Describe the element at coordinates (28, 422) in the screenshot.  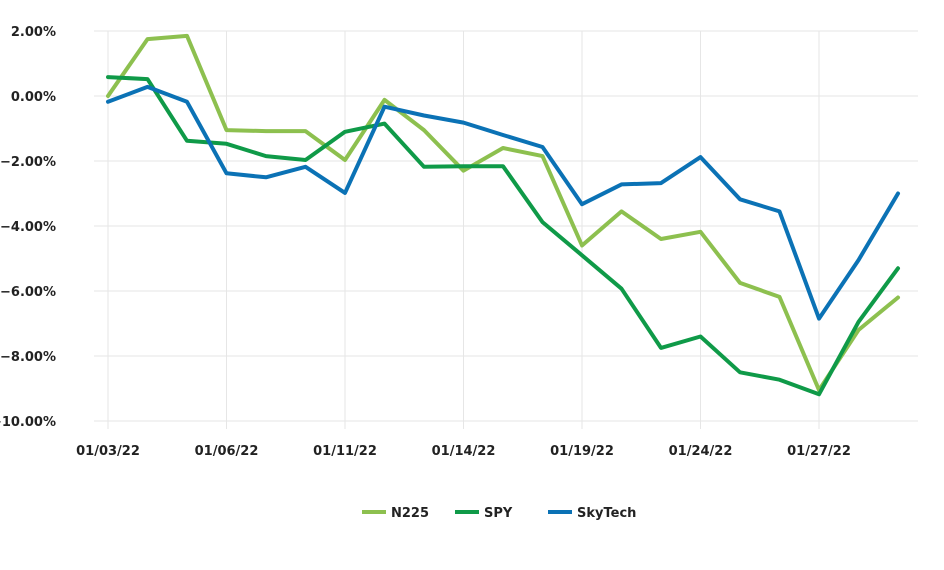
I see `y-tick-label: −10.00%` at that location.